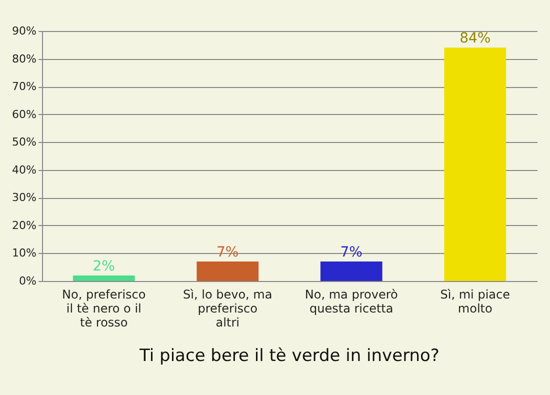 This screenshot has height=395, width=550. Describe the element at coordinates (475, 302) in the screenshot. I see `x-tick-label: Sì, mi piace molto` at that location.